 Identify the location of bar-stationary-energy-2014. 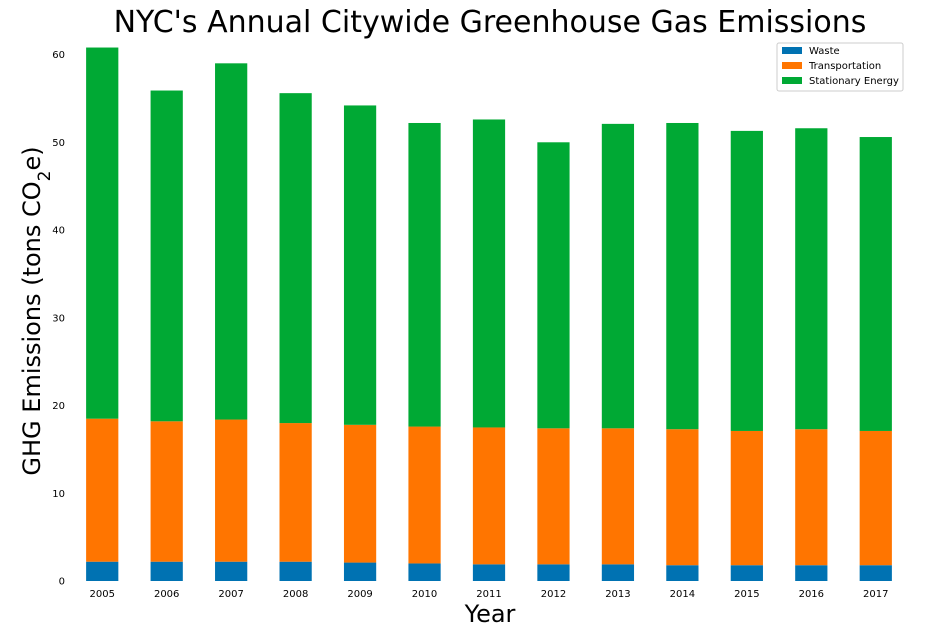
(682, 276).